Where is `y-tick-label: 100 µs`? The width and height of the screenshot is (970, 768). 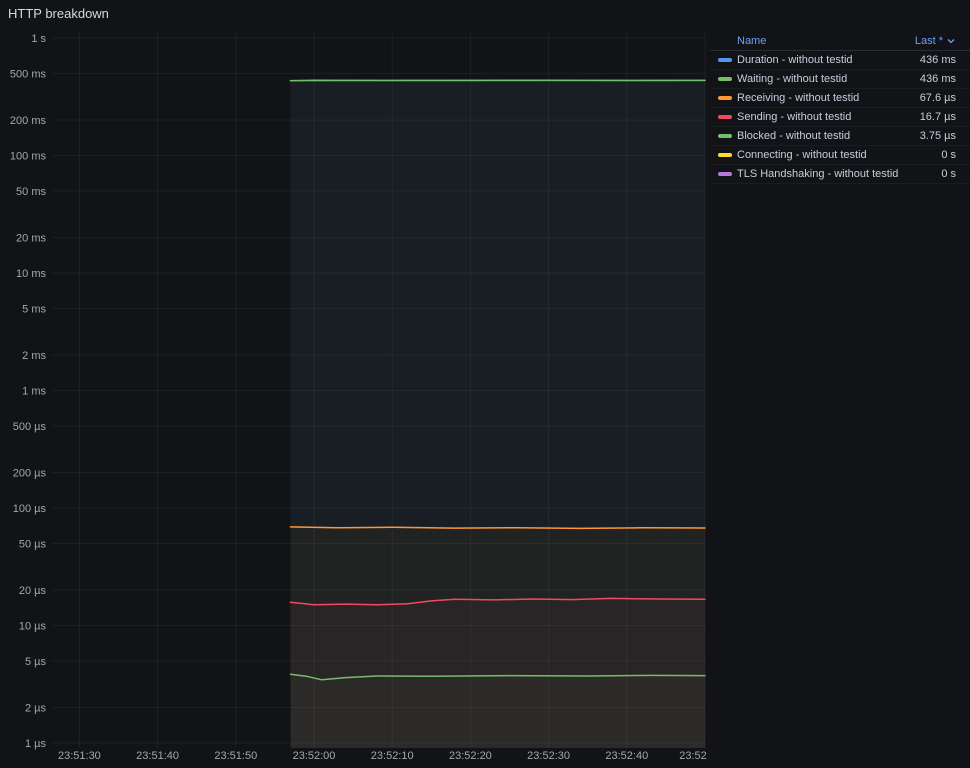
y-tick-label: 100 µs is located at coordinates (30, 509).